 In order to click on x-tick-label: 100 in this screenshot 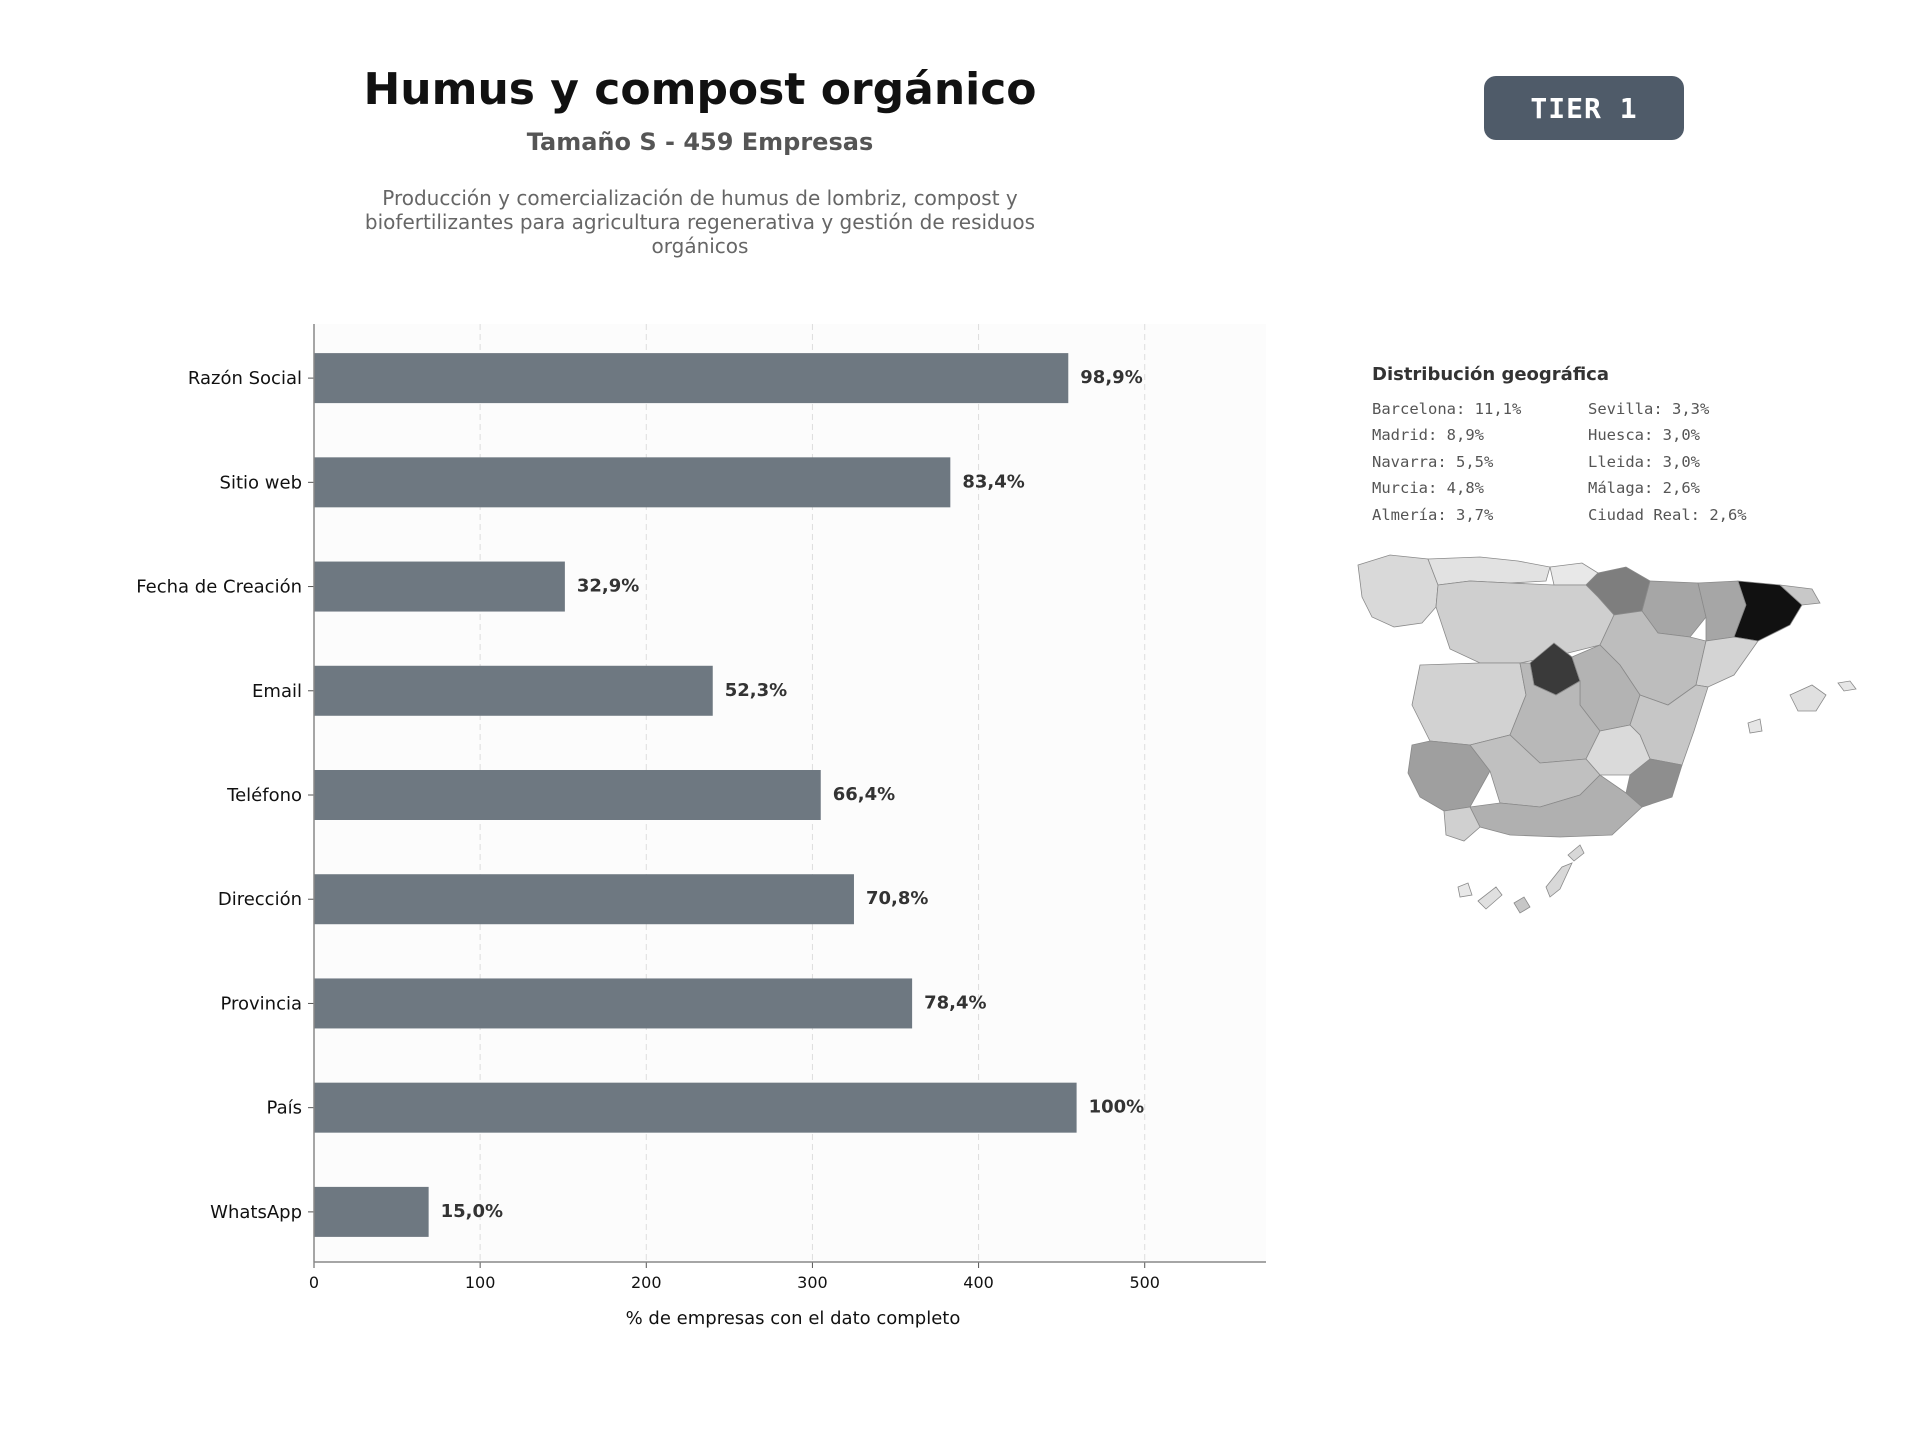, I will do `click(480, 1282)`.